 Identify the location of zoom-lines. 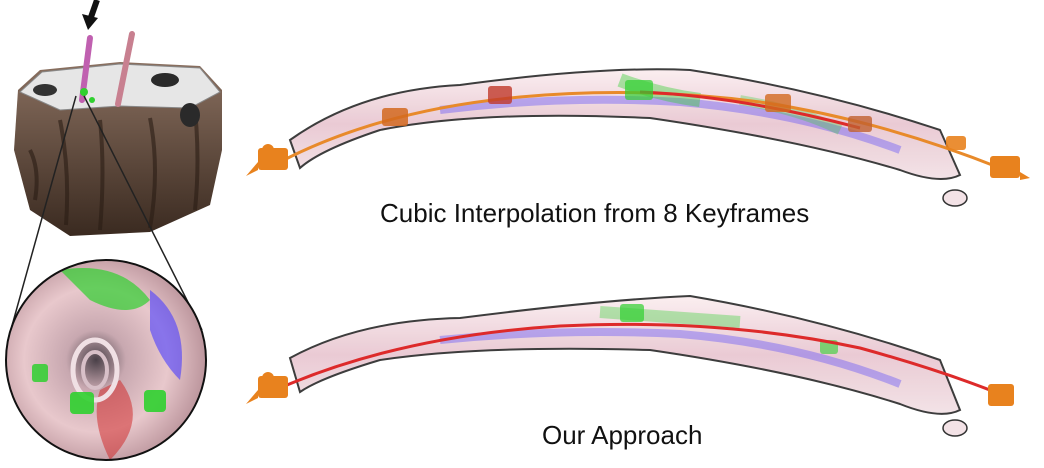
(105, 218).